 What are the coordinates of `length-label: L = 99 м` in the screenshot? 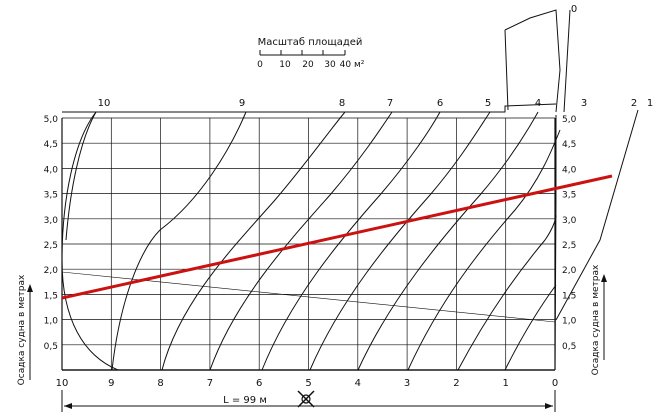 It's located at (245, 400).